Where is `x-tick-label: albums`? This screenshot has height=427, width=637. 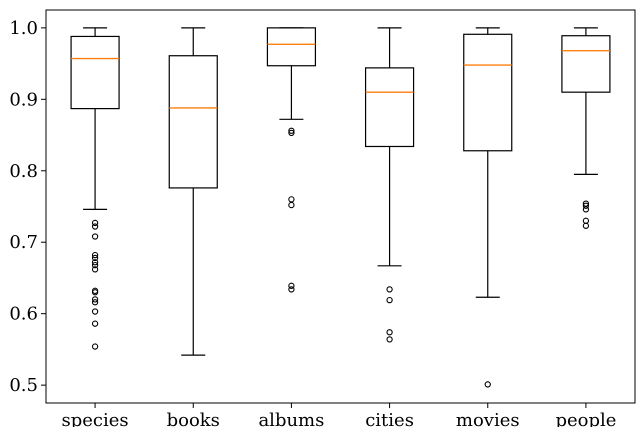
x-tick-label: albums is located at coordinates (291, 418).